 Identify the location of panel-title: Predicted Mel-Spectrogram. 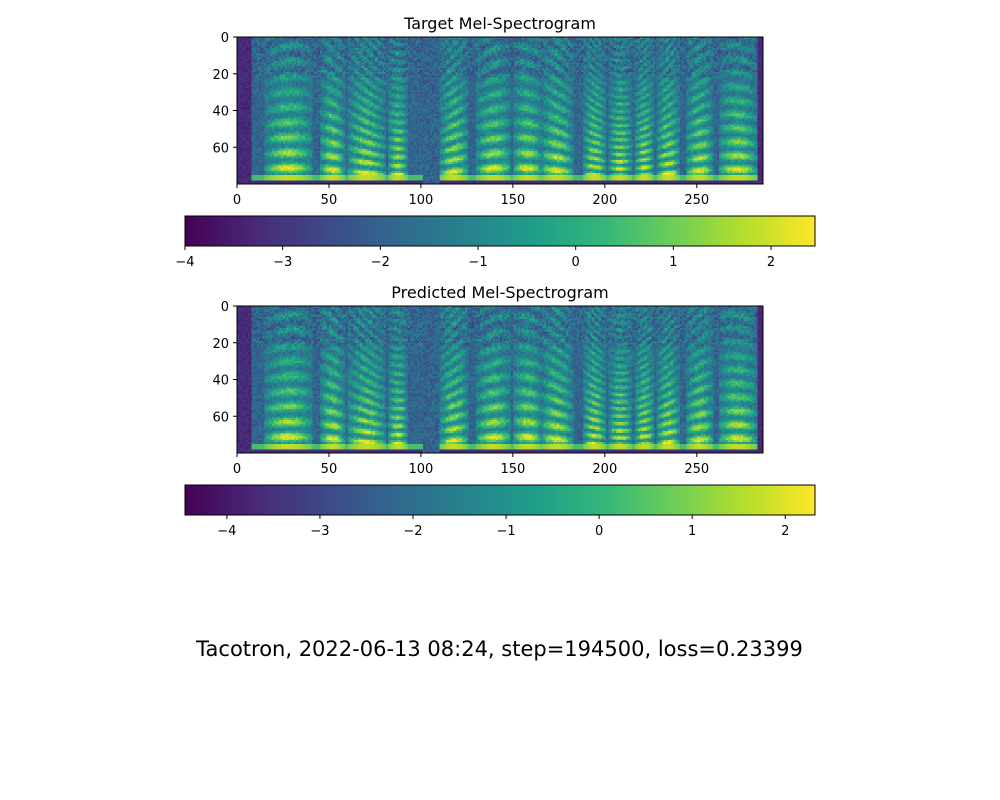
(499, 292).